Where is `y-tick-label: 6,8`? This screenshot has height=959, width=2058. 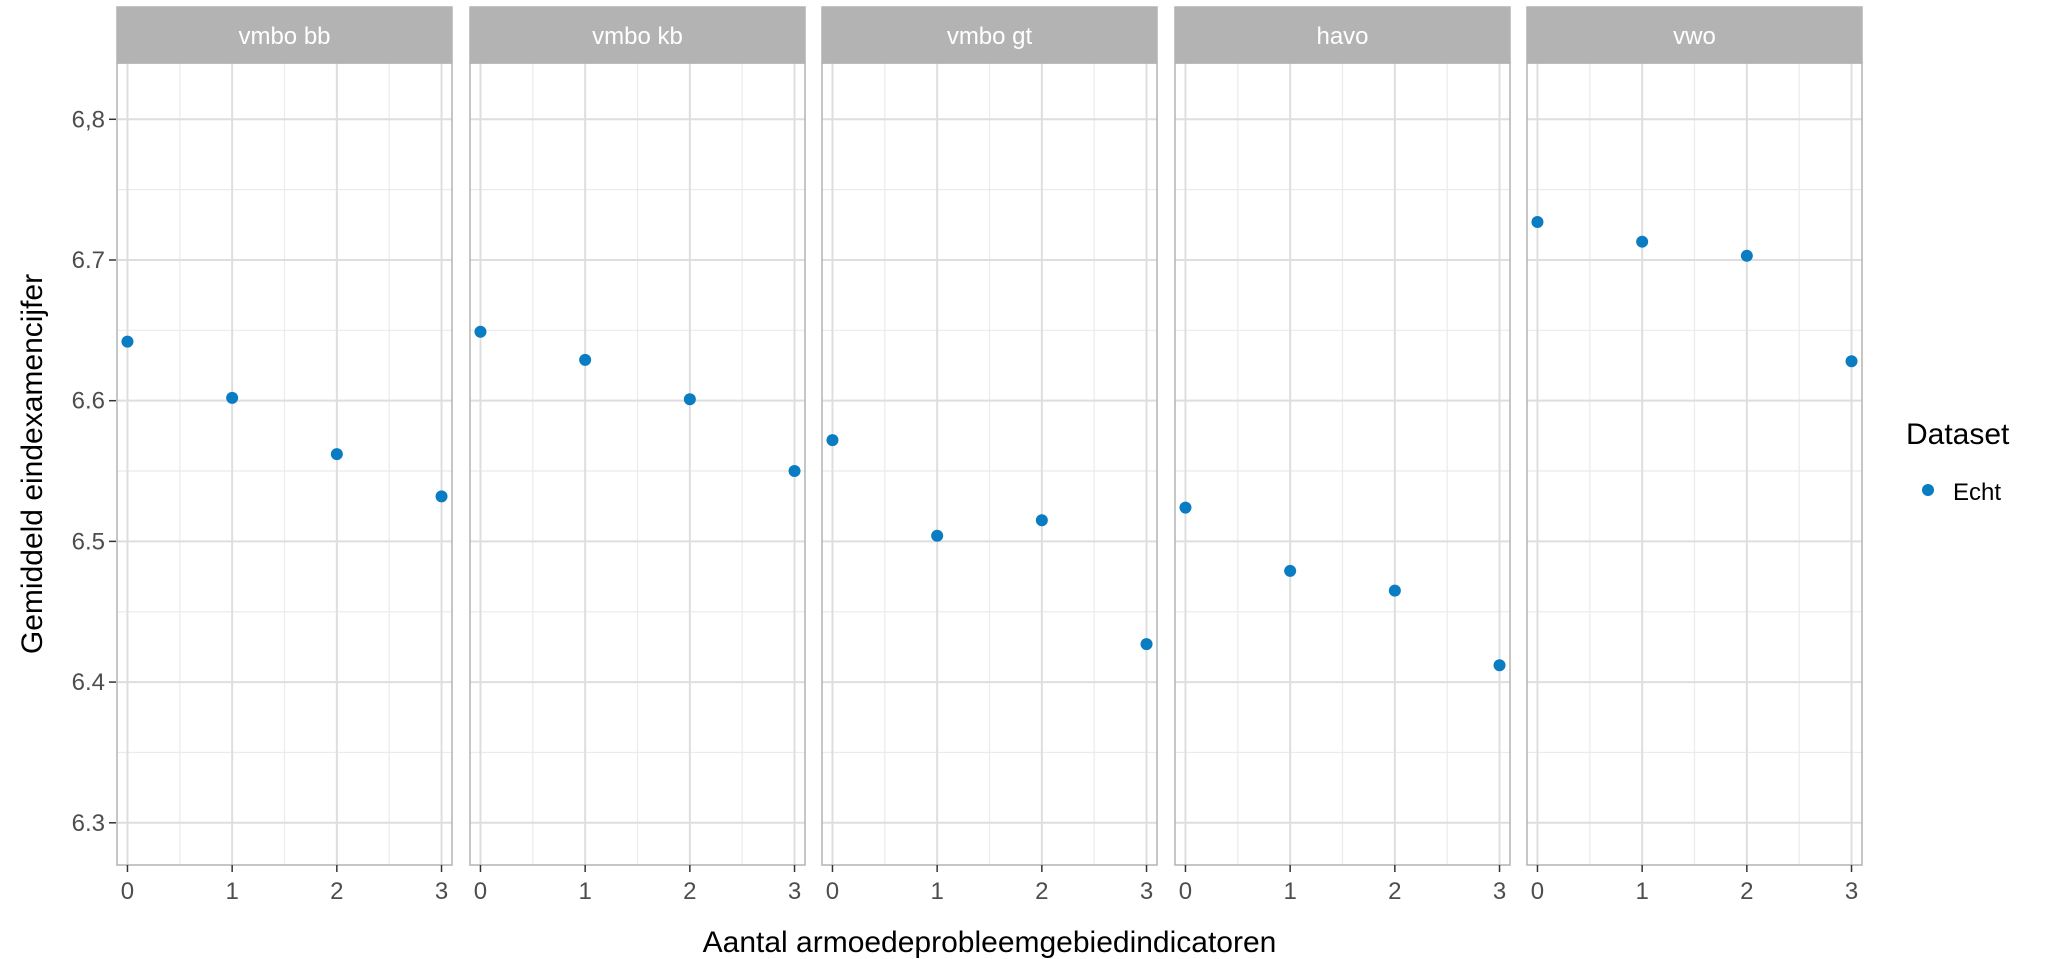
y-tick-label: 6,8 is located at coordinates (88, 119).